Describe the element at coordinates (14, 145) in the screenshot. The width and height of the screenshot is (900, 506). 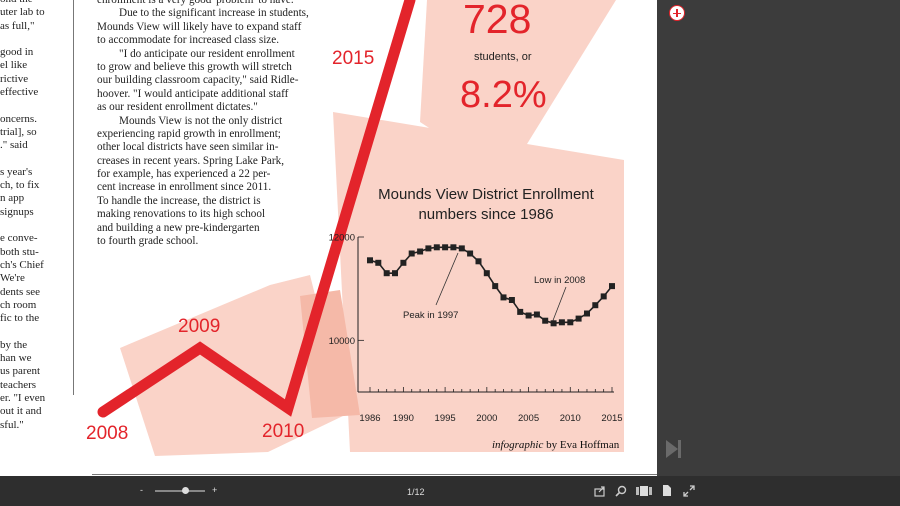
I see `article-line: ." said` at that location.